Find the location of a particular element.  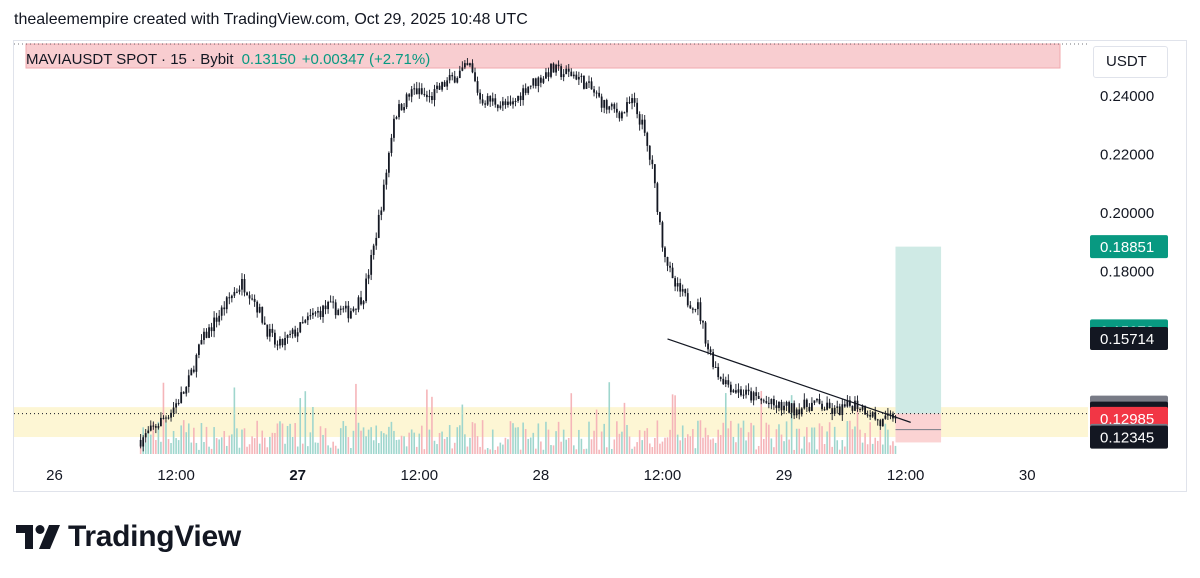

tradingview-logo-icon is located at coordinates (38, 537).